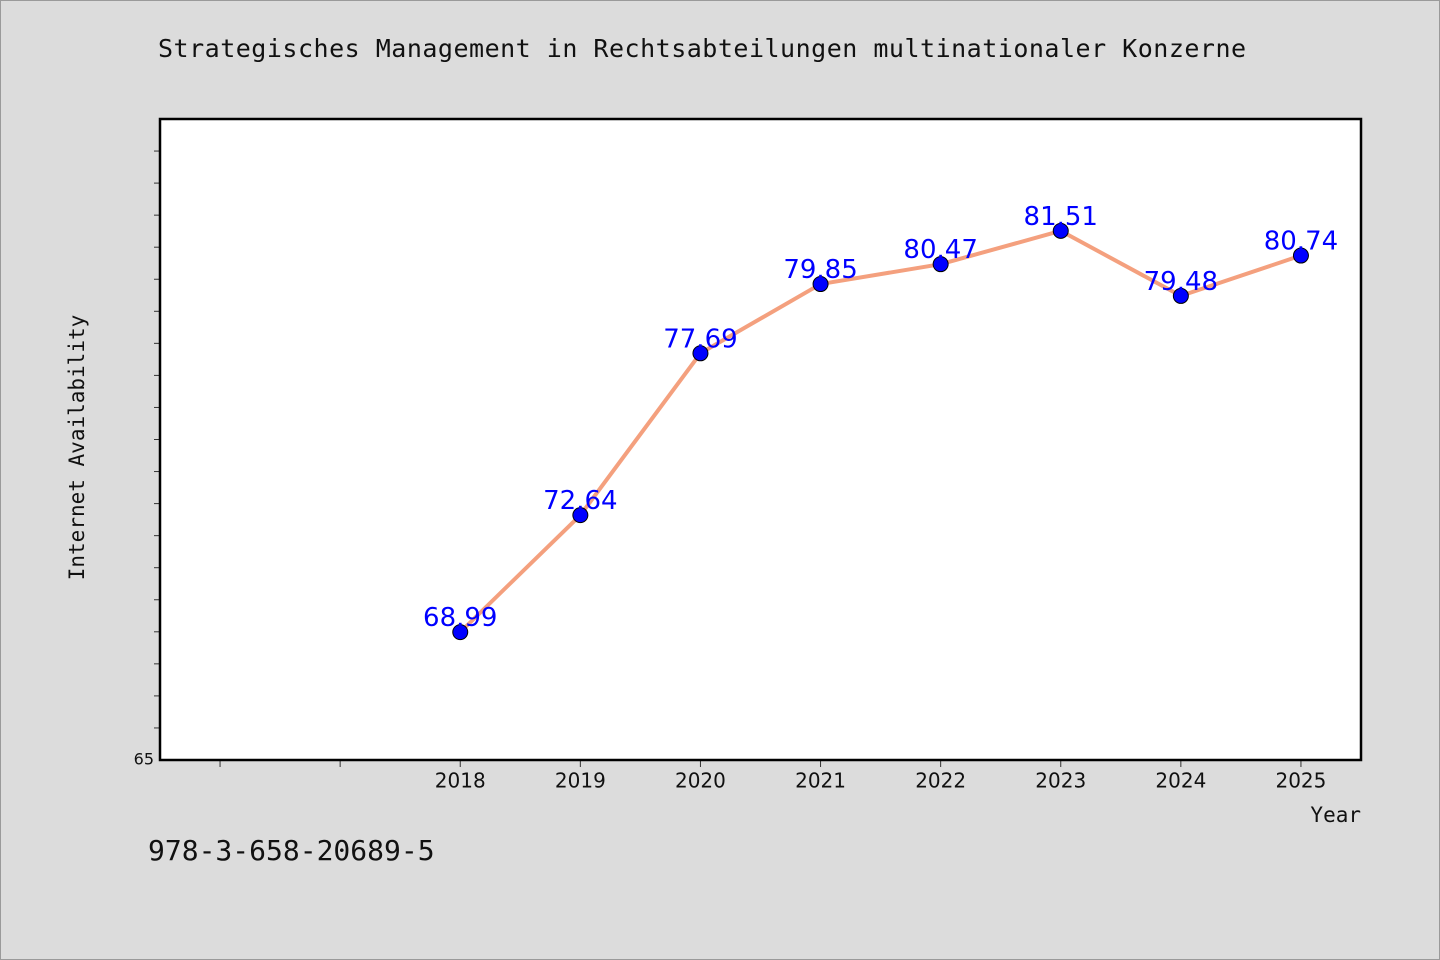 The image size is (1440, 960). What do you see at coordinates (460, 781) in the screenshot?
I see `x-tick-label: 2018` at bounding box center [460, 781].